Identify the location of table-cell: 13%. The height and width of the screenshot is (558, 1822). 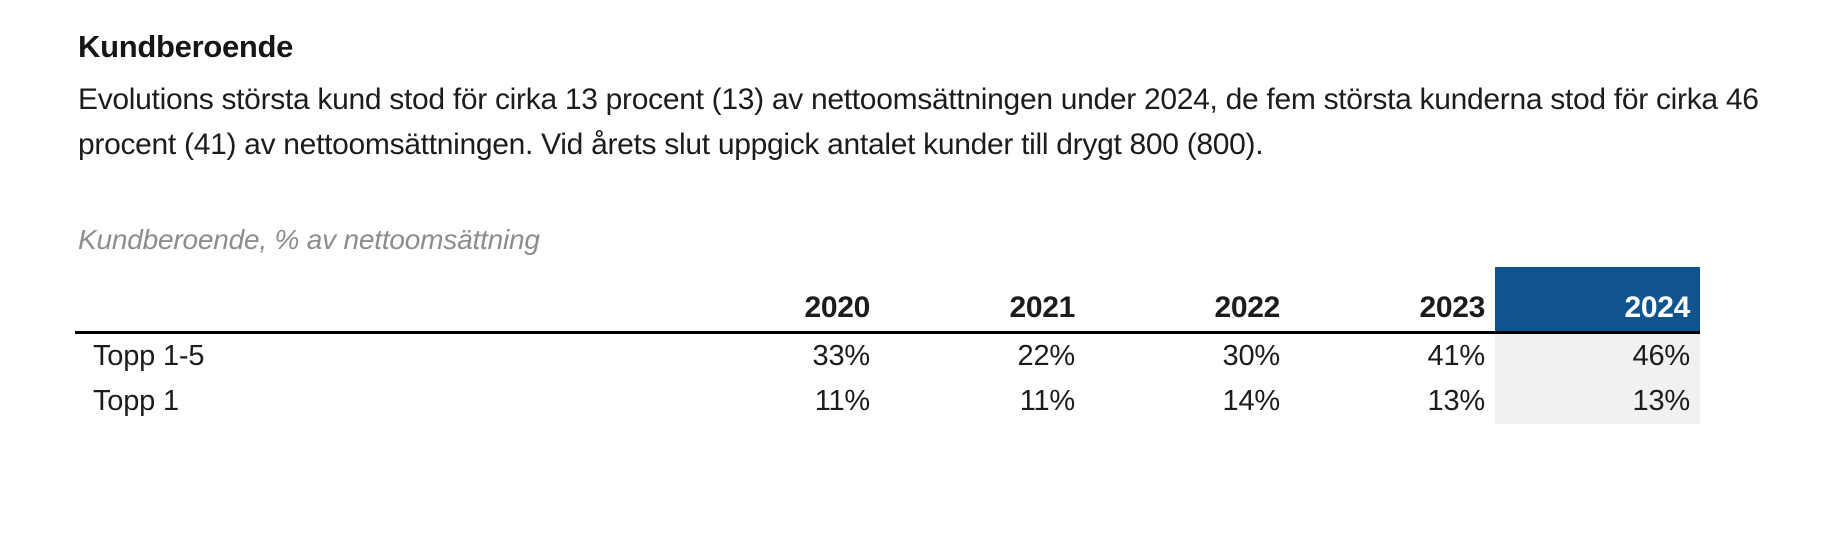
(1456, 401).